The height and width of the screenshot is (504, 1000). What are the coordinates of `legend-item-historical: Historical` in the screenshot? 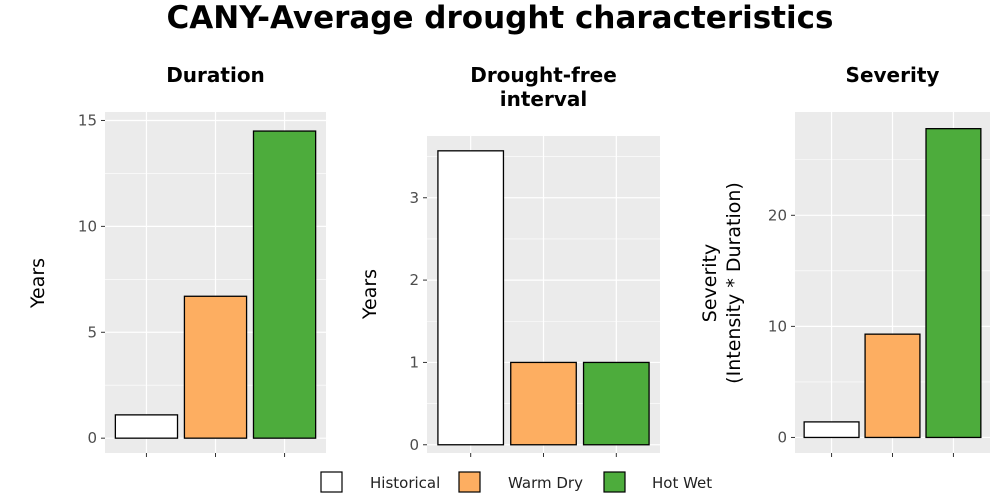 It's located at (380, 482).